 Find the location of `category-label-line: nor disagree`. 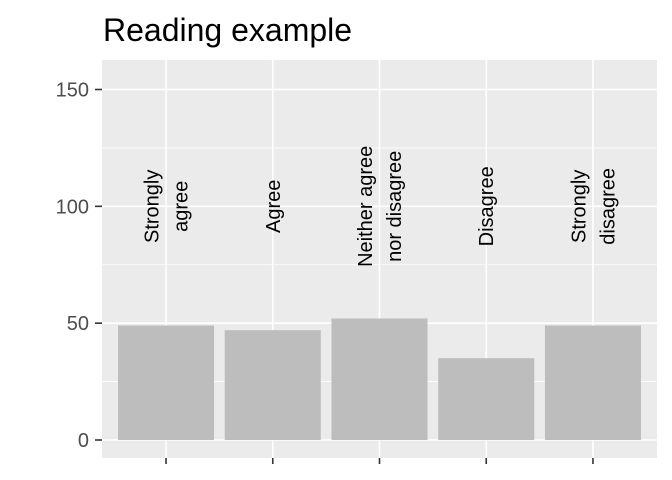

category-label-line: nor disagree is located at coordinates (395, 206).